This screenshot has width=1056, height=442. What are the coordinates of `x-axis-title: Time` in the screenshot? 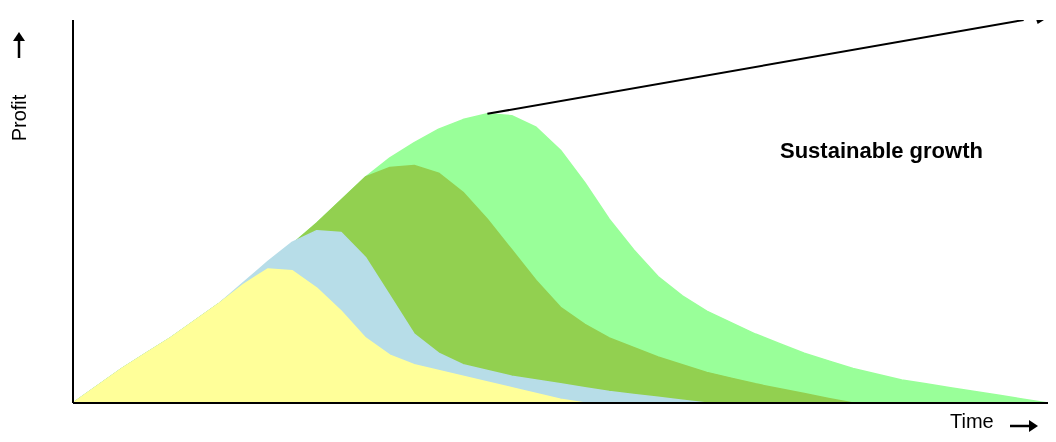 It's located at (972, 421).